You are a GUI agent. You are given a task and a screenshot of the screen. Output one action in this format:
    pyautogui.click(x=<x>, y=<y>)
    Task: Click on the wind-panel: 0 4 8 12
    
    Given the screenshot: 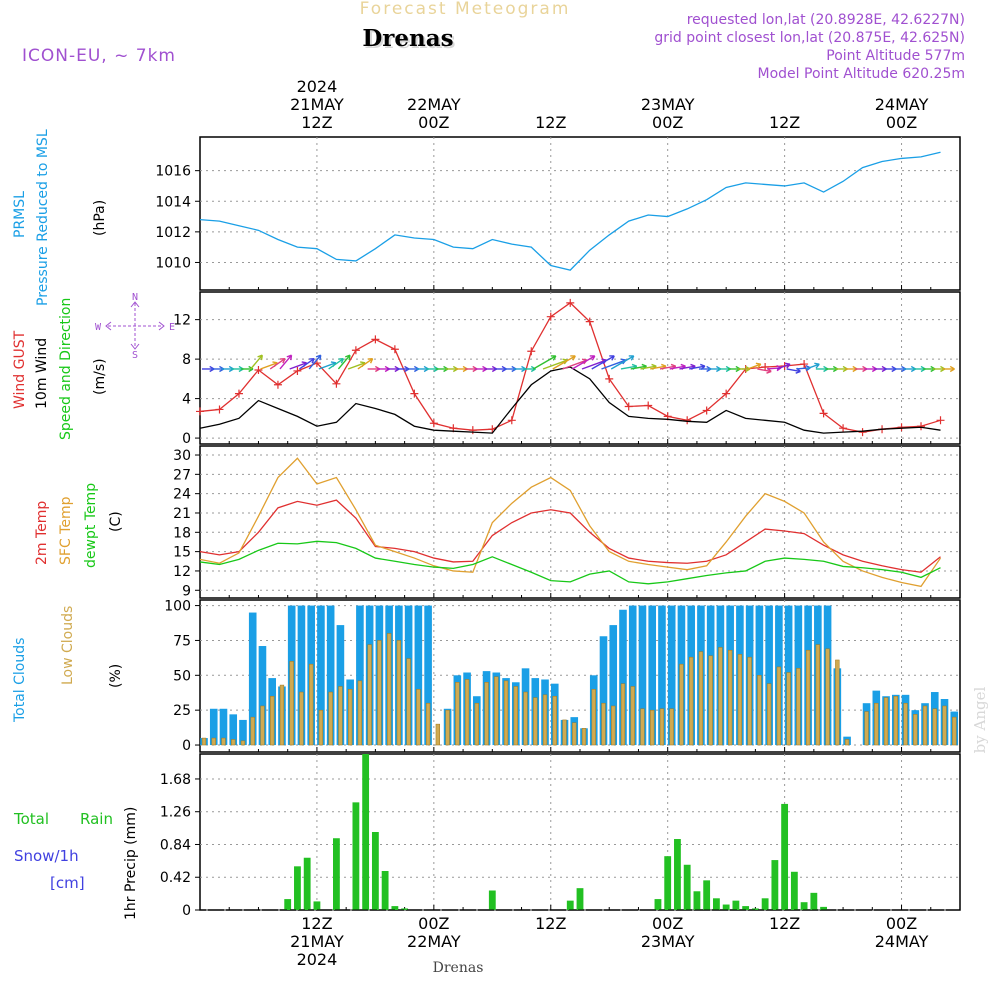 What is the action you would take?
    pyautogui.click(x=567, y=369)
    